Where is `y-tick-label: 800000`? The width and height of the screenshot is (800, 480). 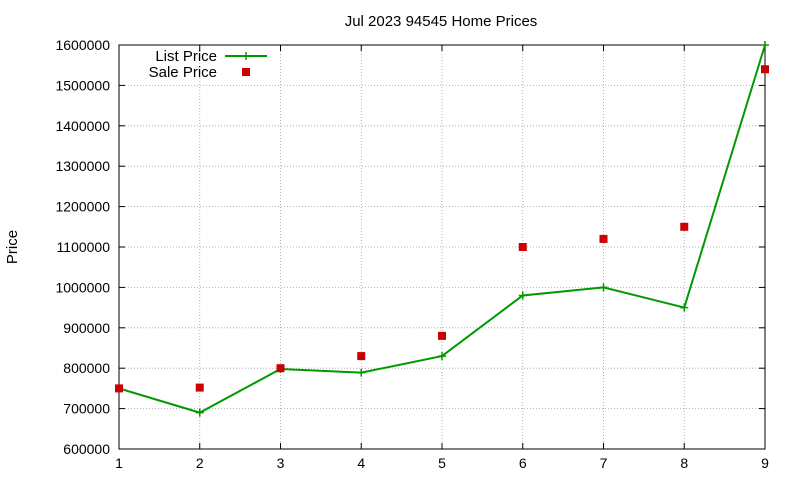 y-tick-label: 800000 is located at coordinates (86, 368).